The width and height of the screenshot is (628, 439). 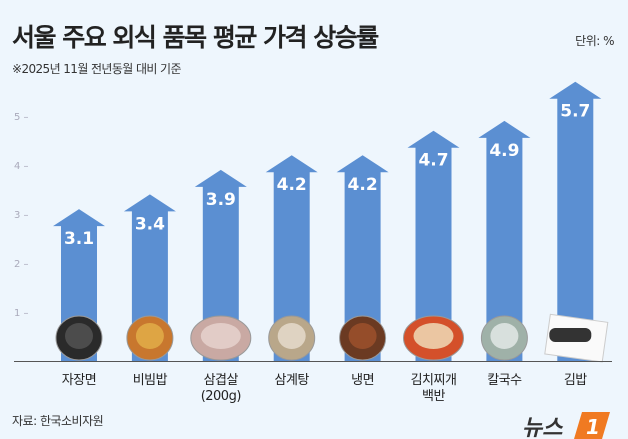 What do you see at coordinates (221, 388) in the screenshot?
I see `category-label: 삼겹살 (200g)` at bounding box center [221, 388].